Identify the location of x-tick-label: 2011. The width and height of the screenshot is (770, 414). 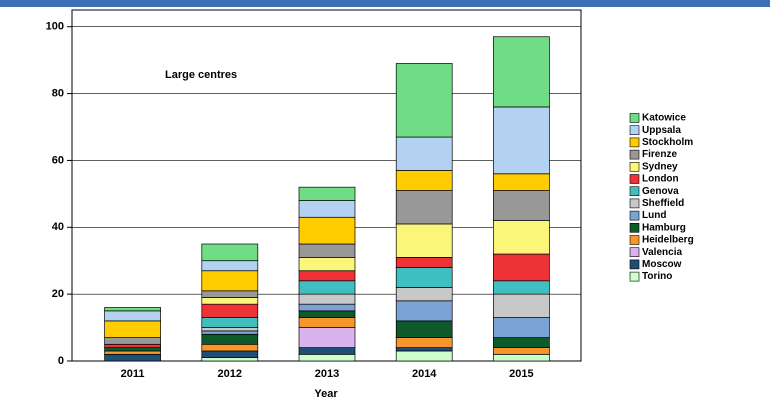
(133, 374).